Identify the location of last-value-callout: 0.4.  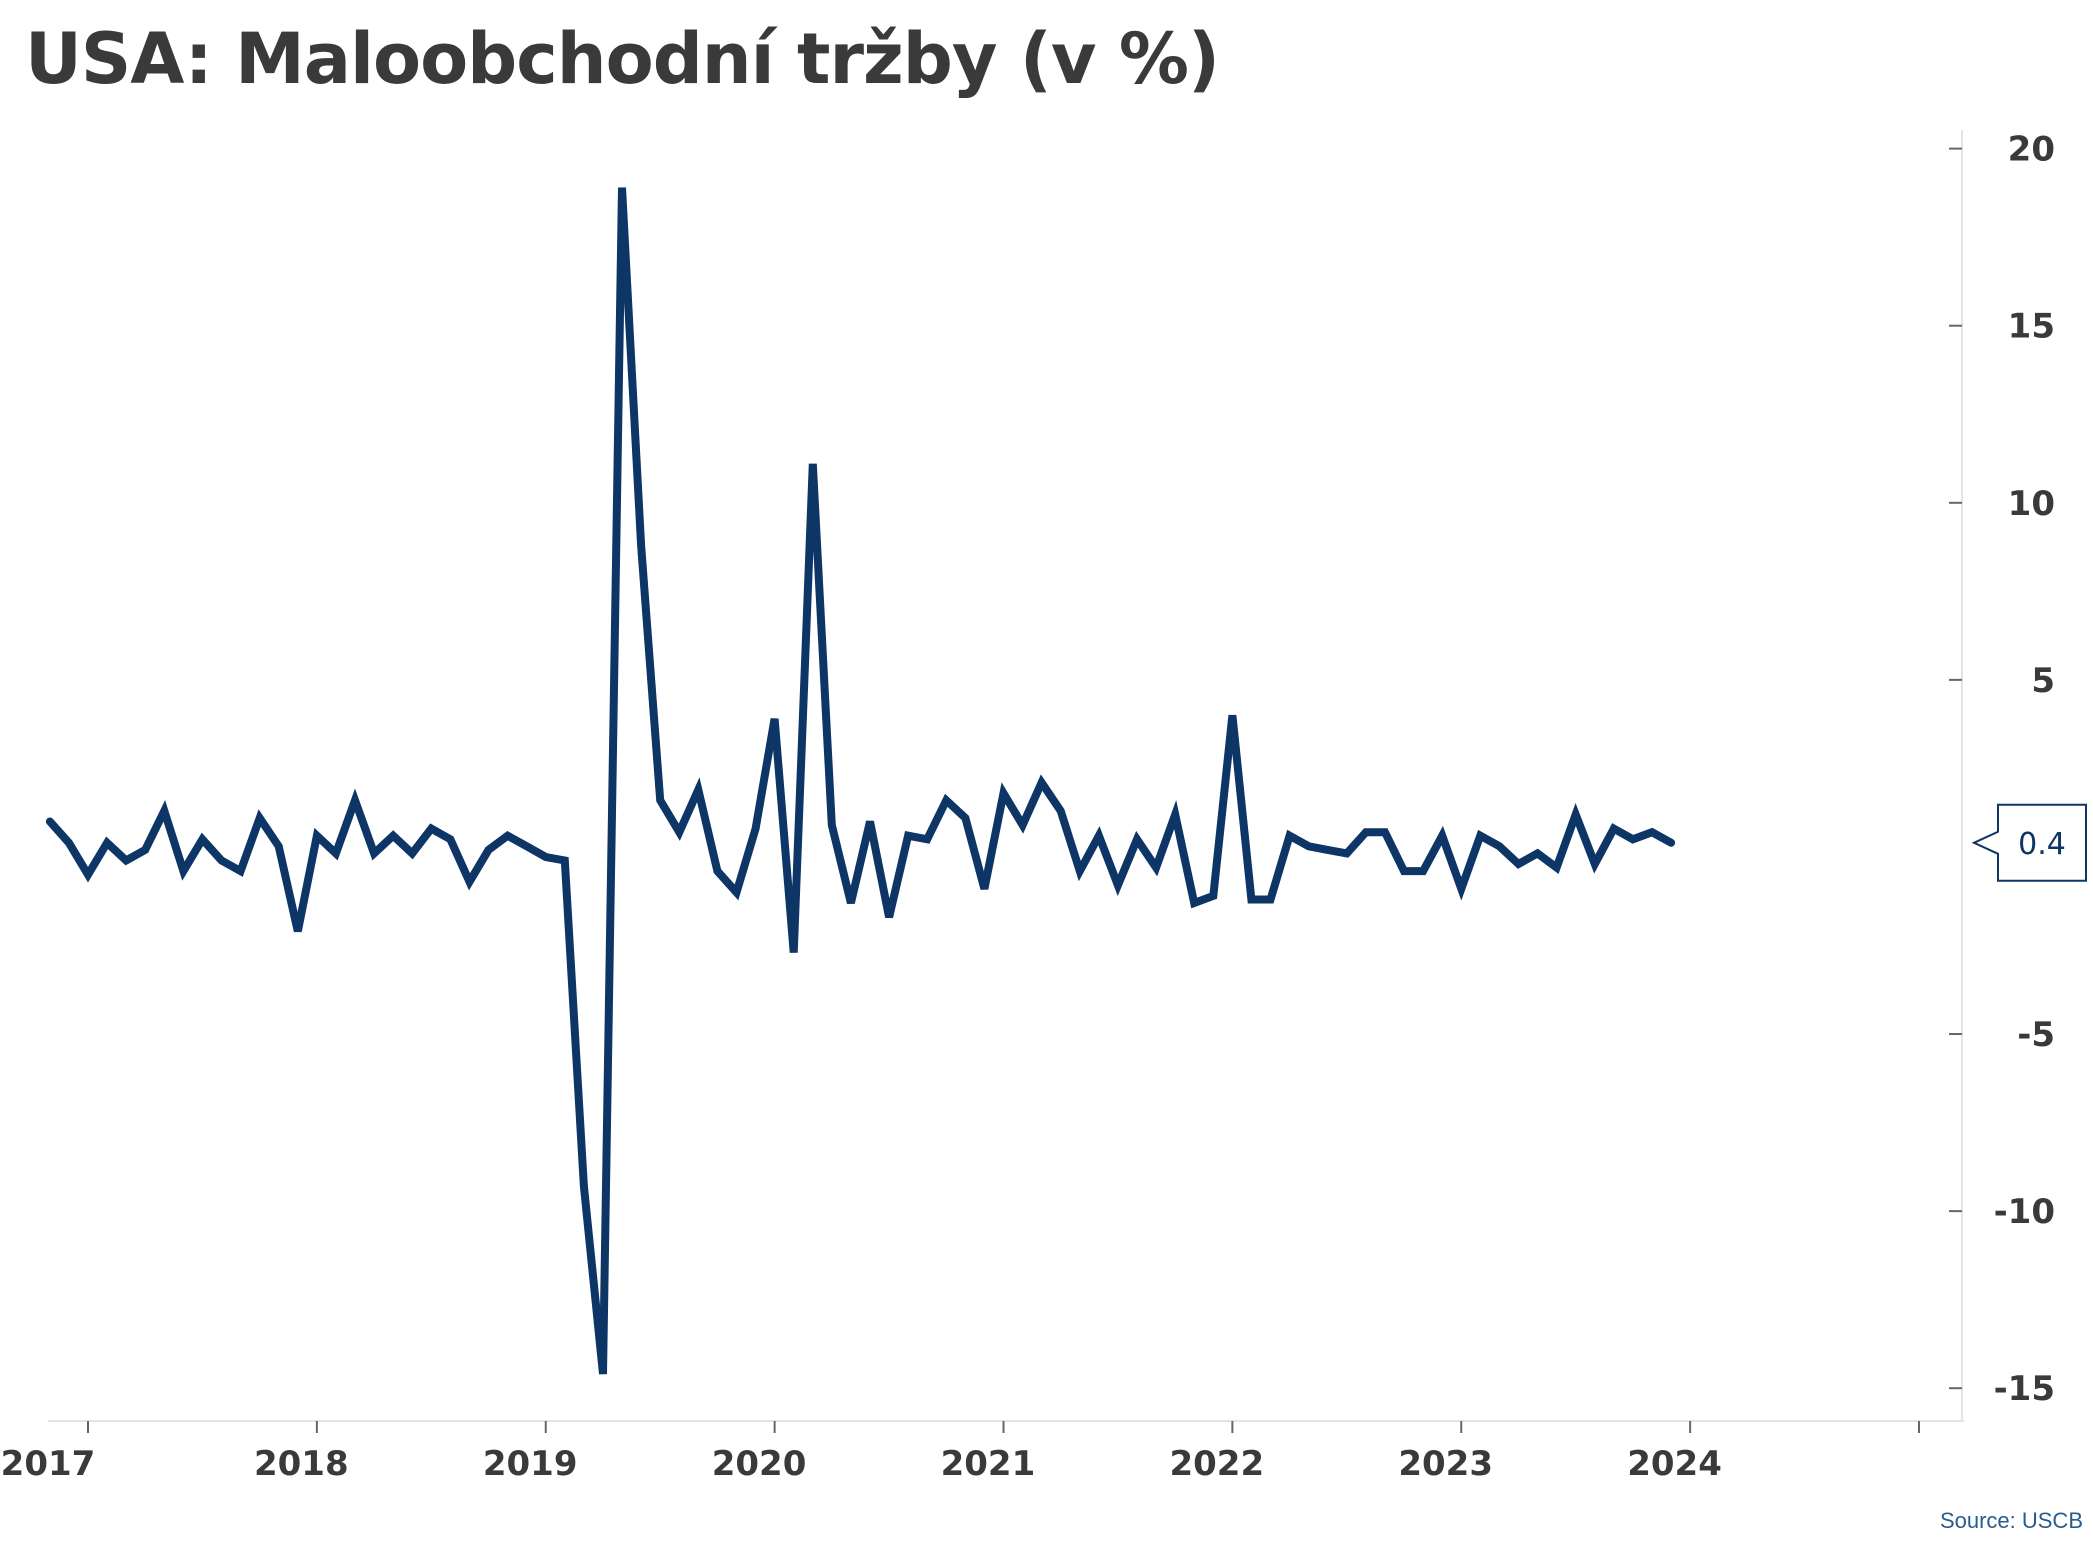
(2029, 842).